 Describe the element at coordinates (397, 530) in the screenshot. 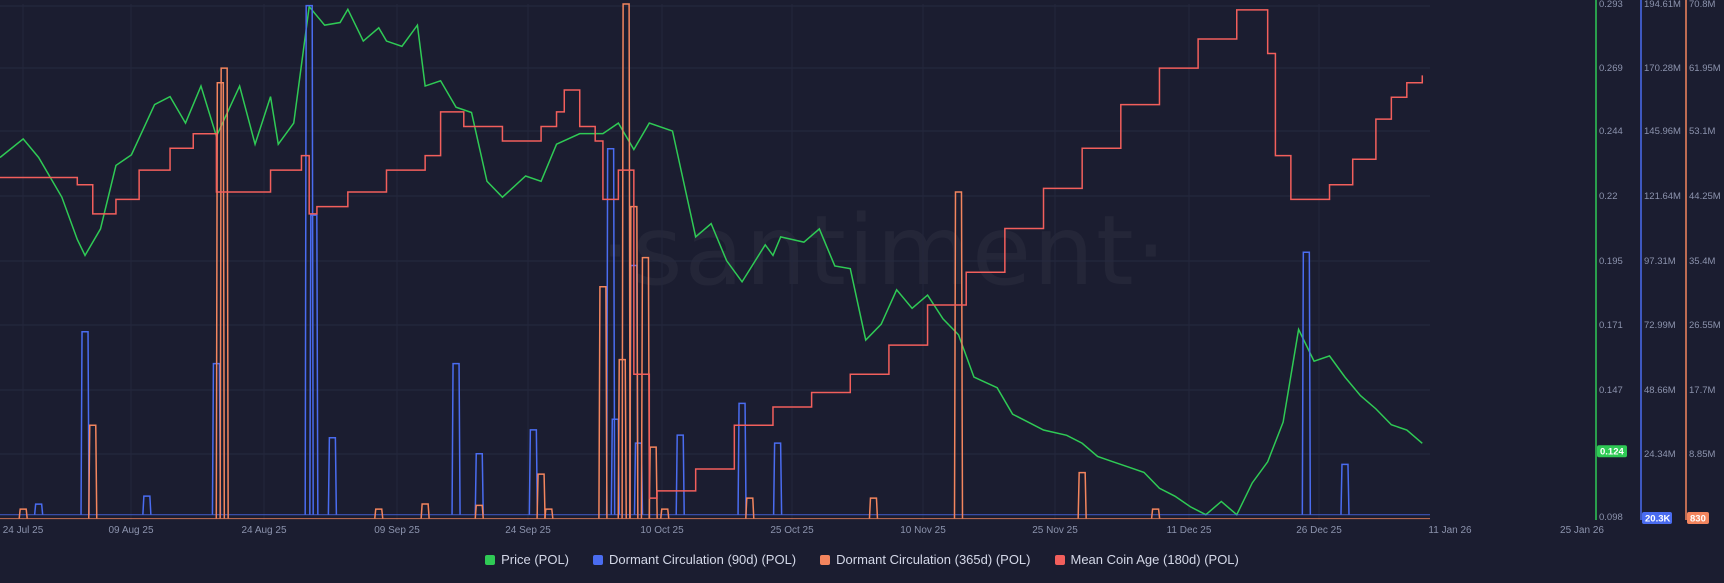

I see `x-tick-3: 09 Sep 25` at that location.